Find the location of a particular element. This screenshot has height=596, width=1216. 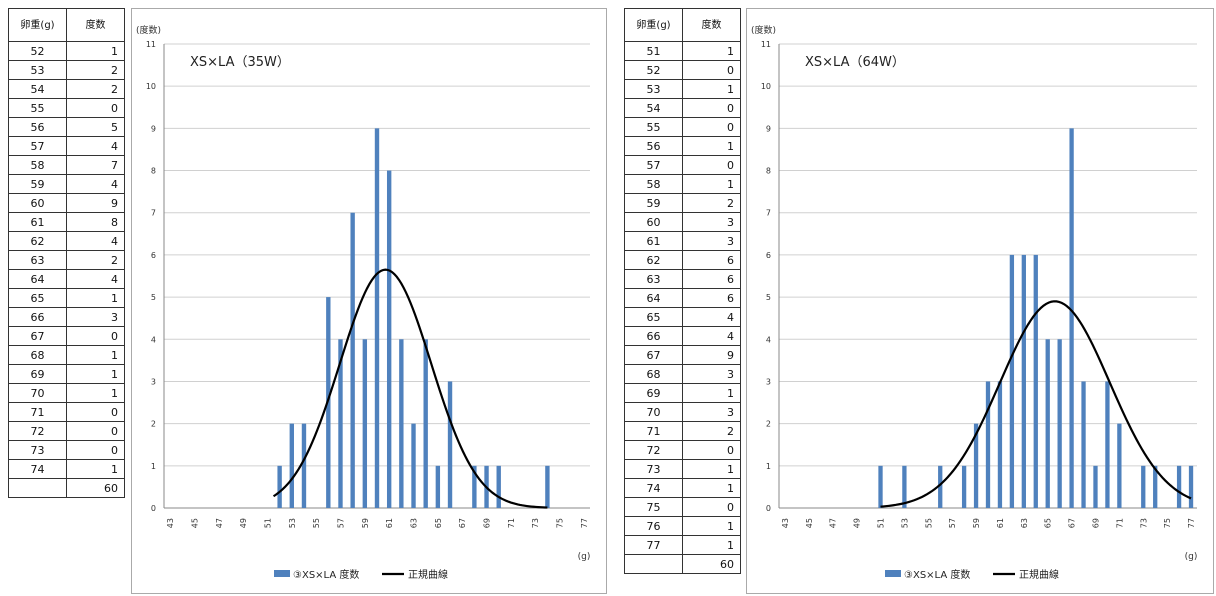

table-row: 56 5 is located at coordinates (66, 127).